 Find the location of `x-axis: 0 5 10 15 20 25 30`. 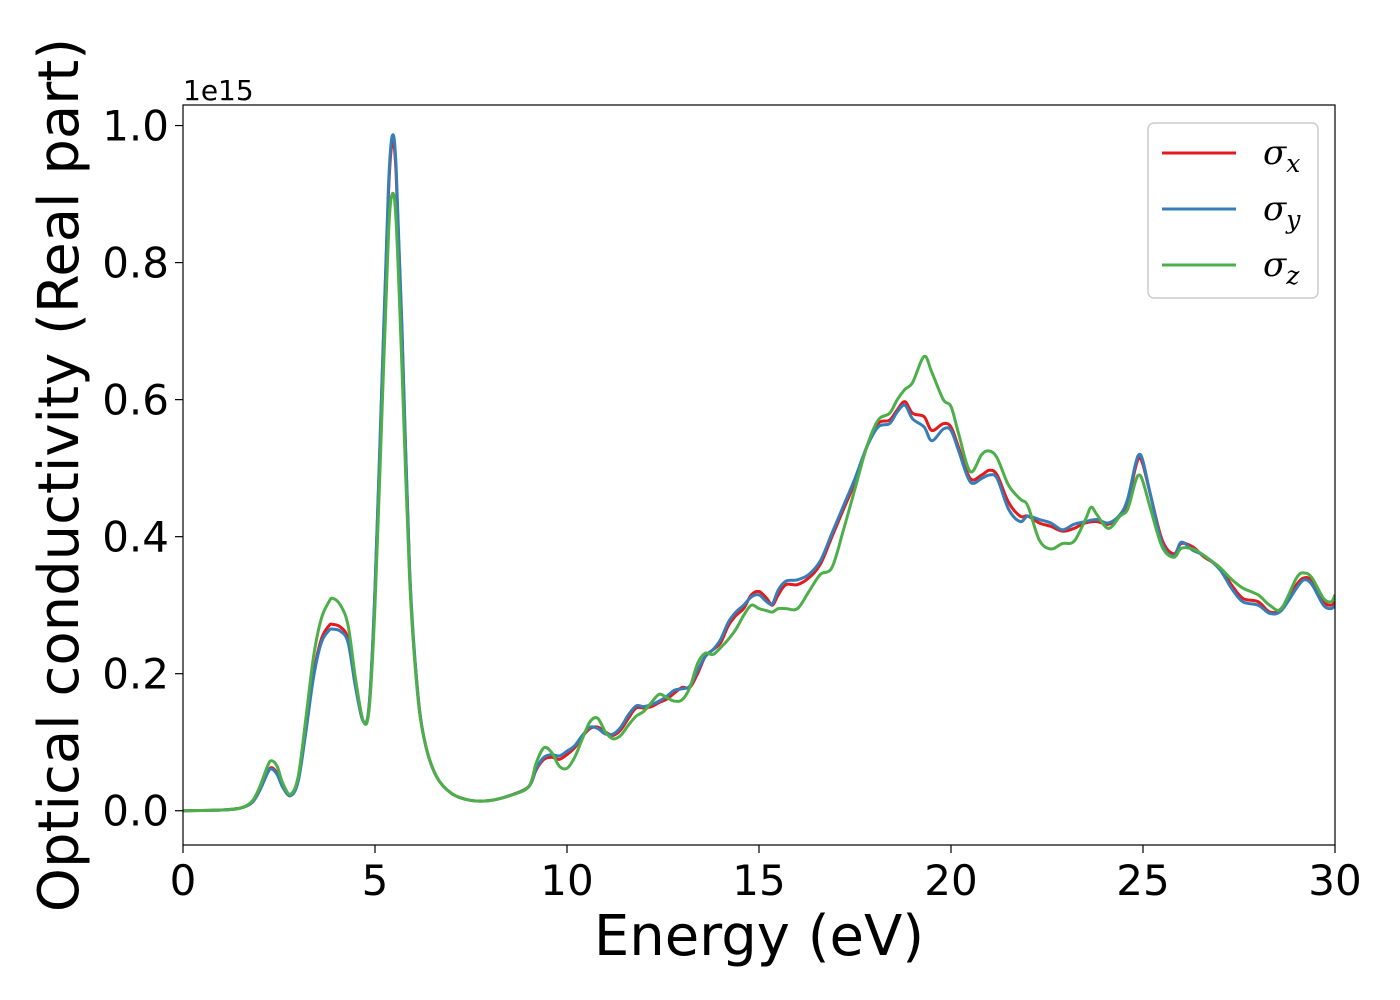

x-axis: 0 5 10 15 20 25 30 is located at coordinates (766, 875).